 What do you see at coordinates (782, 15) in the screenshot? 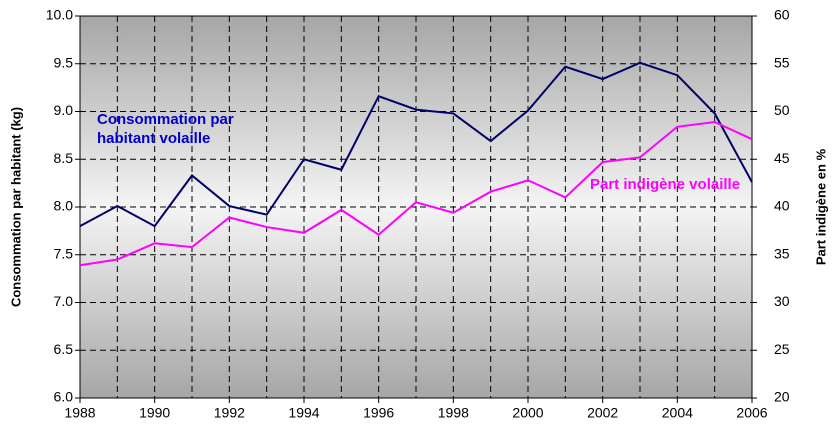
I see `y2-tick-label: 60` at bounding box center [782, 15].